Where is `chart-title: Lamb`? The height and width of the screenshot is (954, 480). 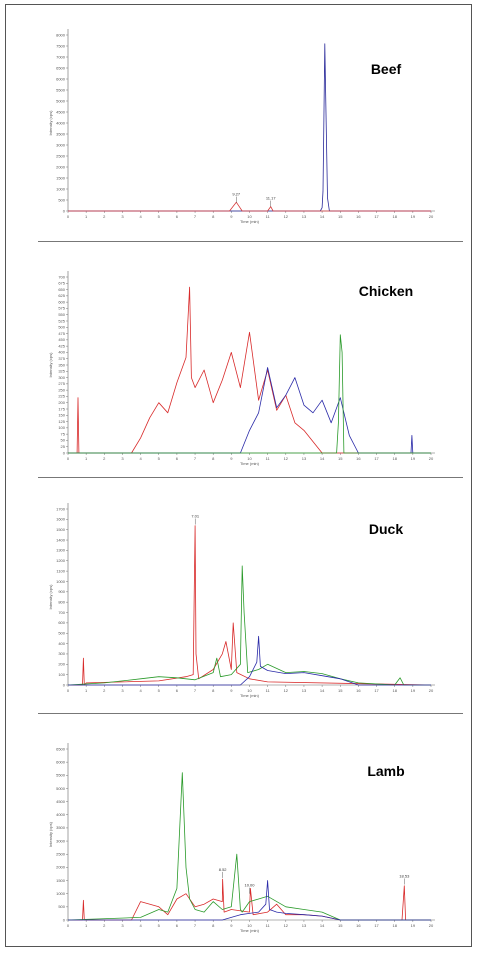
chart-title: Lamb is located at coordinates (385, 771).